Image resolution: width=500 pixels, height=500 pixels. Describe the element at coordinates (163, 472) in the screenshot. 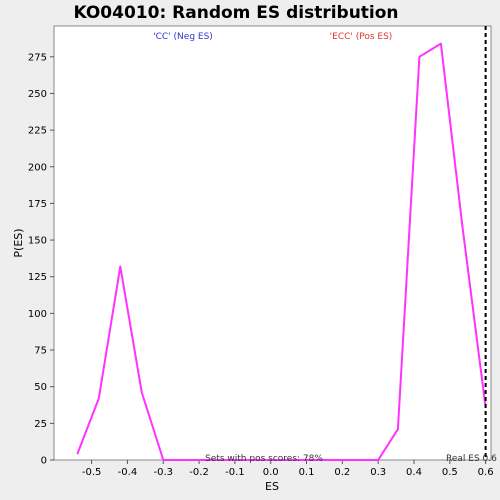

I see `x-tick-label: -0.3` at that location.